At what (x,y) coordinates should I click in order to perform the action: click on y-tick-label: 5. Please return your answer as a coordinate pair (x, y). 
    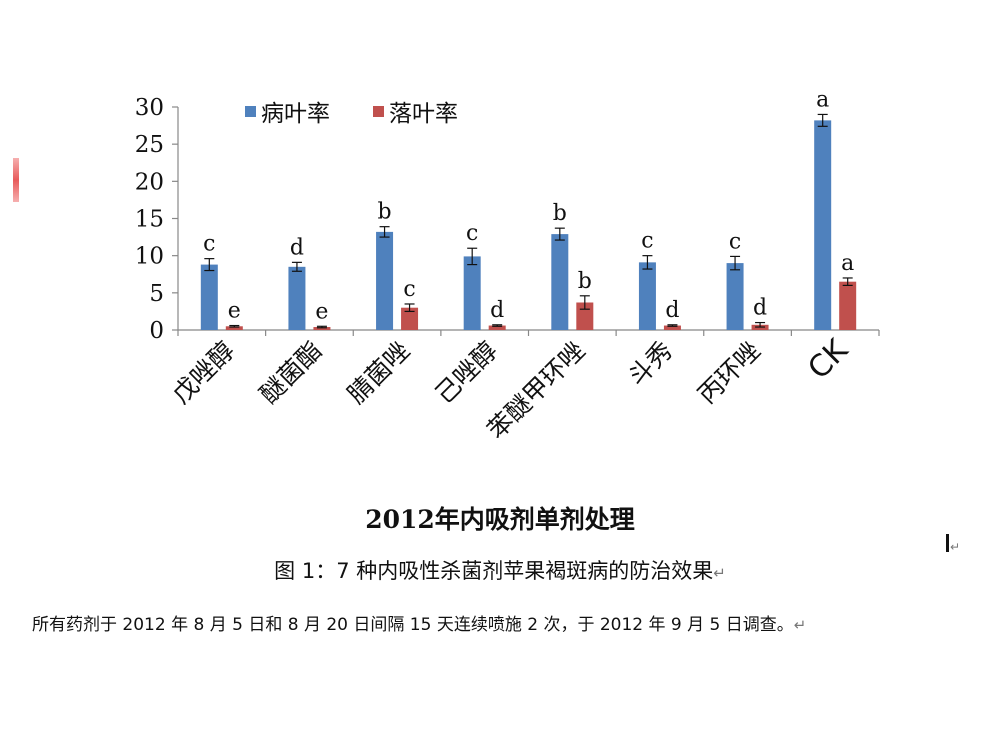
    Looking at the image, I should click on (156, 294).